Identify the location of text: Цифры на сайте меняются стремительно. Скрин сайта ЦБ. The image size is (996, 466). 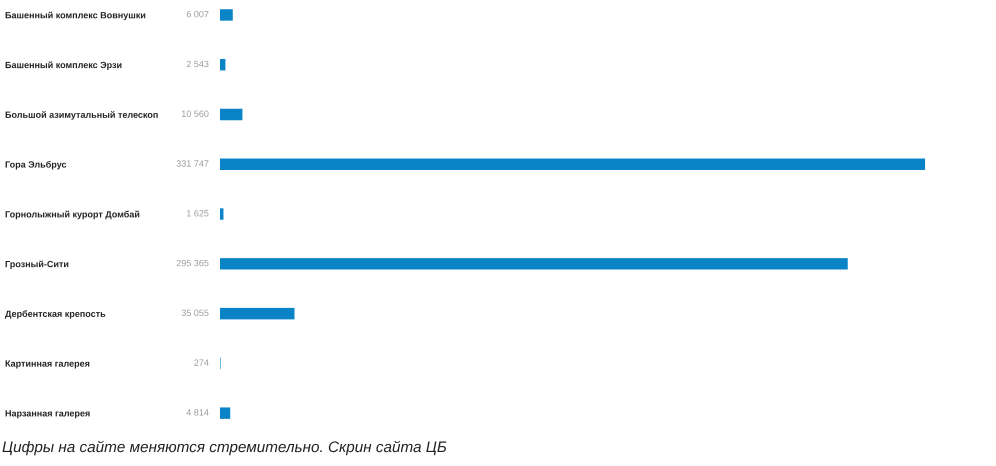
(224, 448).